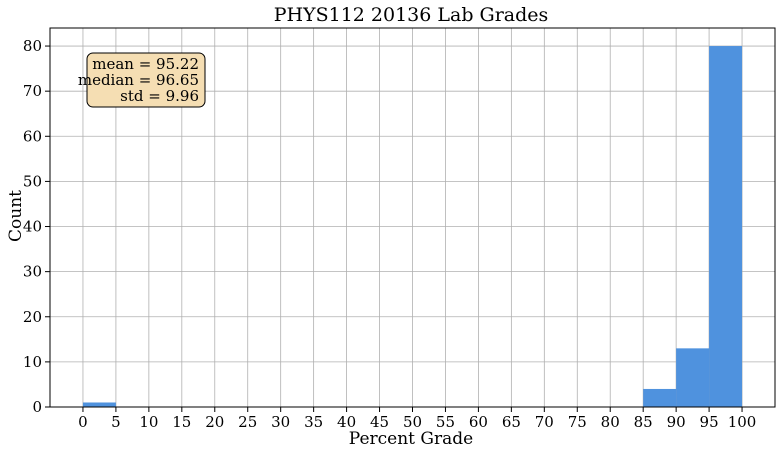 This screenshot has width=782, height=460. Describe the element at coordinates (32, 317) in the screenshot. I see `y-tick-label: 20` at that location.